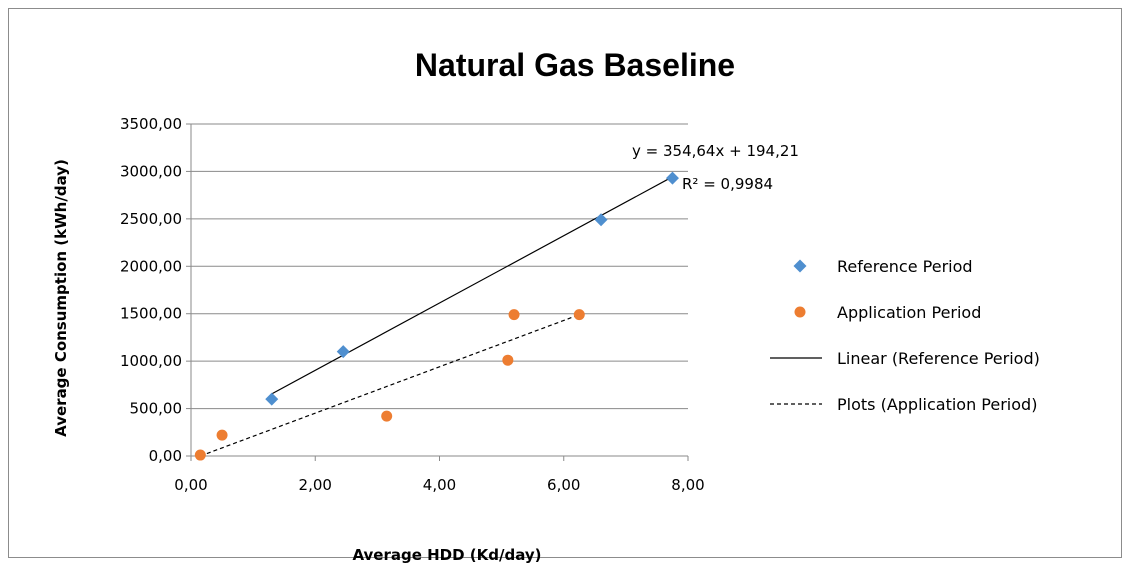  I want to click on y-axis-label: Average Consumption (kWh/day), so click(61, 298).